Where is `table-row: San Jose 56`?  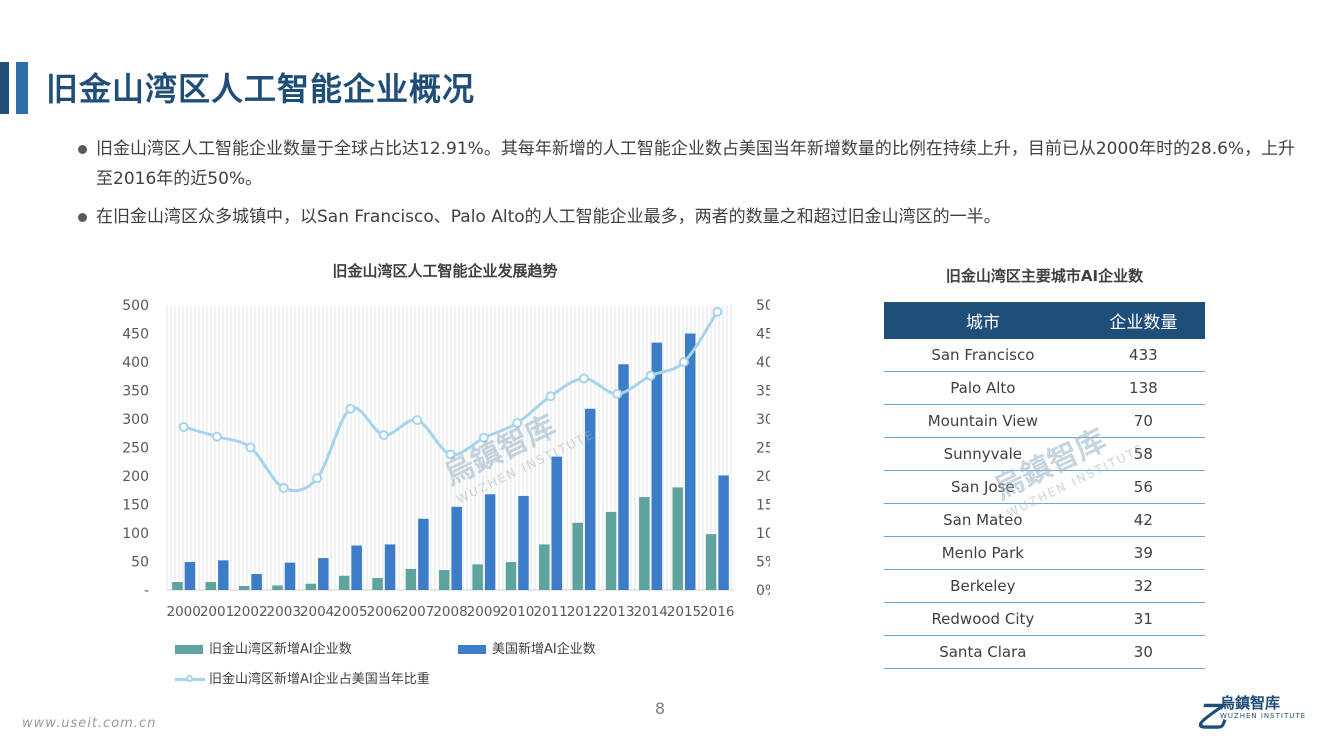 table-row: San Jose 56 is located at coordinates (1044, 487).